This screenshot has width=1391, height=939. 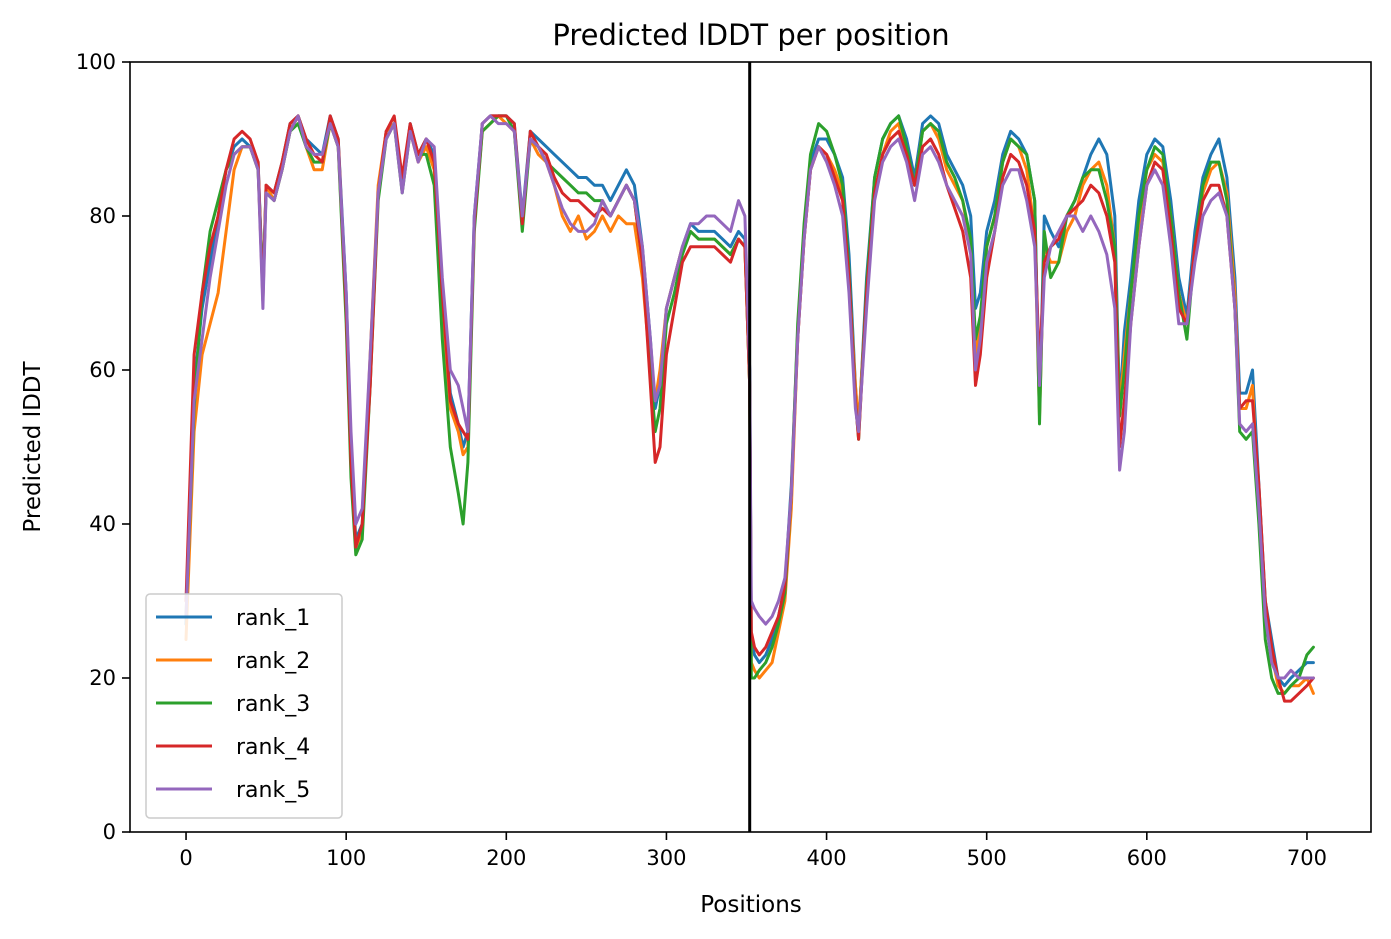 What do you see at coordinates (103, 447) in the screenshot?
I see `y-axis-ticks: 0 20 40 60 80 100` at bounding box center [103, 447].